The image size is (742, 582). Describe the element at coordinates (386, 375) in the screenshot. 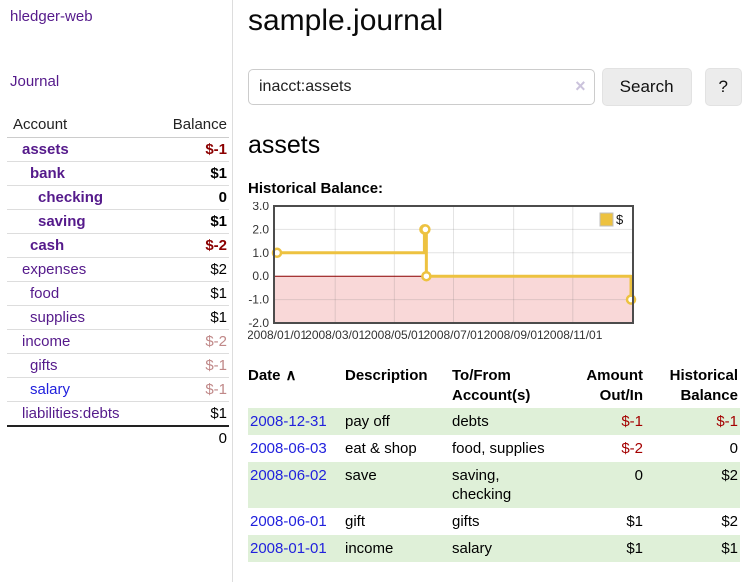

I see `register-column-header: Description` at that location.